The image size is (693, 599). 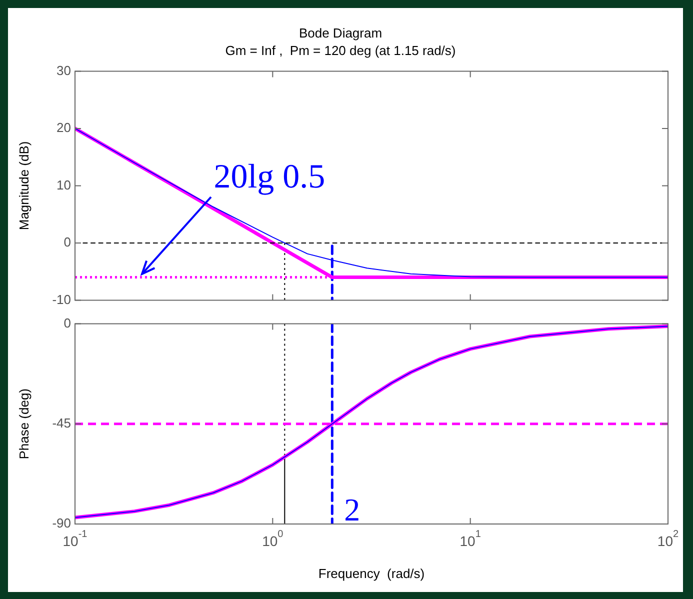 What do you see at coordinates (63, 128) in the screenshot?
I see `y-tick-label: 20` at bounding box center [63, 128].